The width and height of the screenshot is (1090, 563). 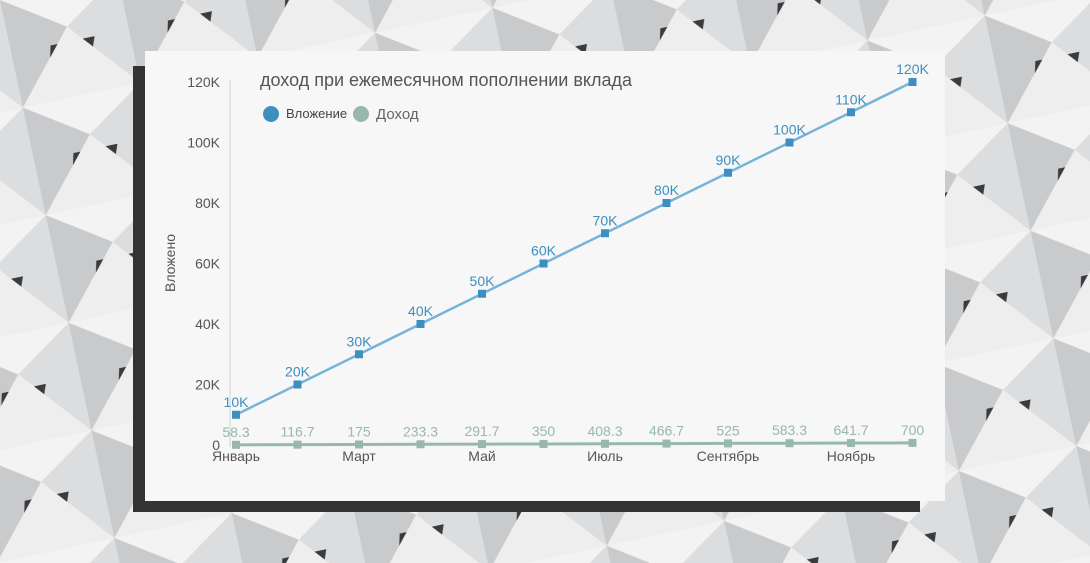 What do you see at coordinates (298, 432) in the screenshot?
I see `data-label-income: 116.7` at bounding box center [298, 432].